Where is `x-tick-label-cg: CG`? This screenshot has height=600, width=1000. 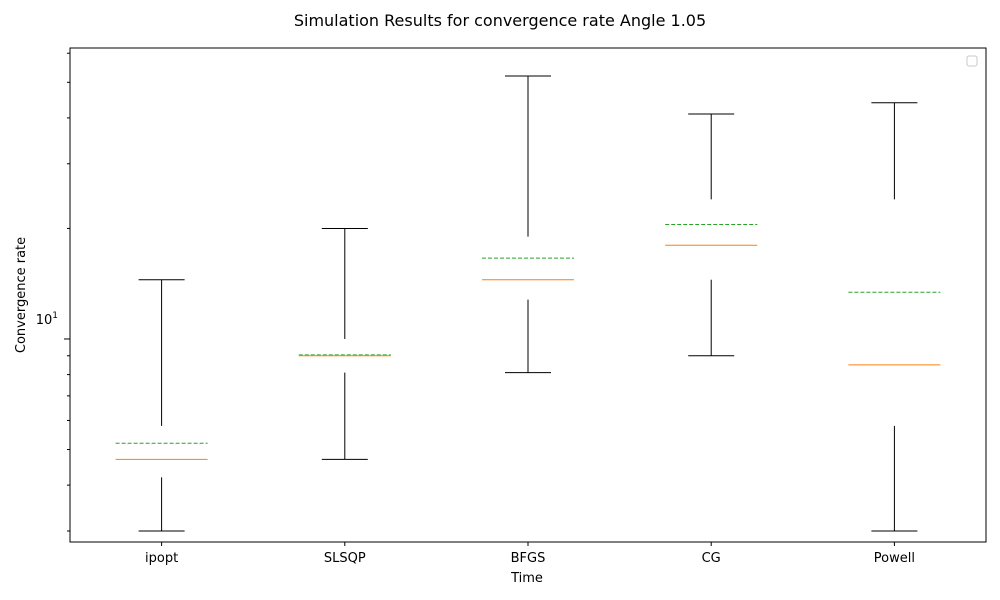
x-tick-label-cg: CG is located at coordinates (711, 558).